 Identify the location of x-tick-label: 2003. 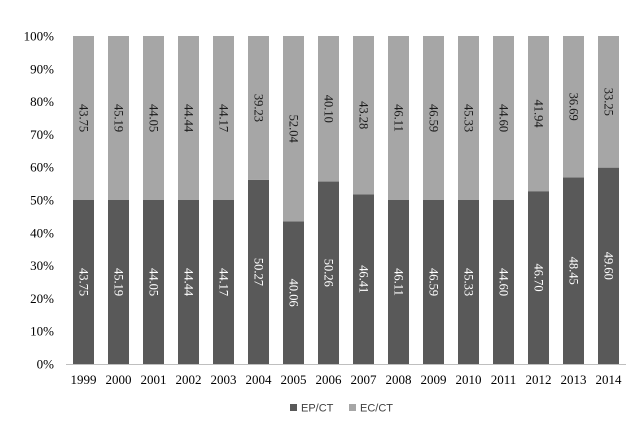
(224, 379).